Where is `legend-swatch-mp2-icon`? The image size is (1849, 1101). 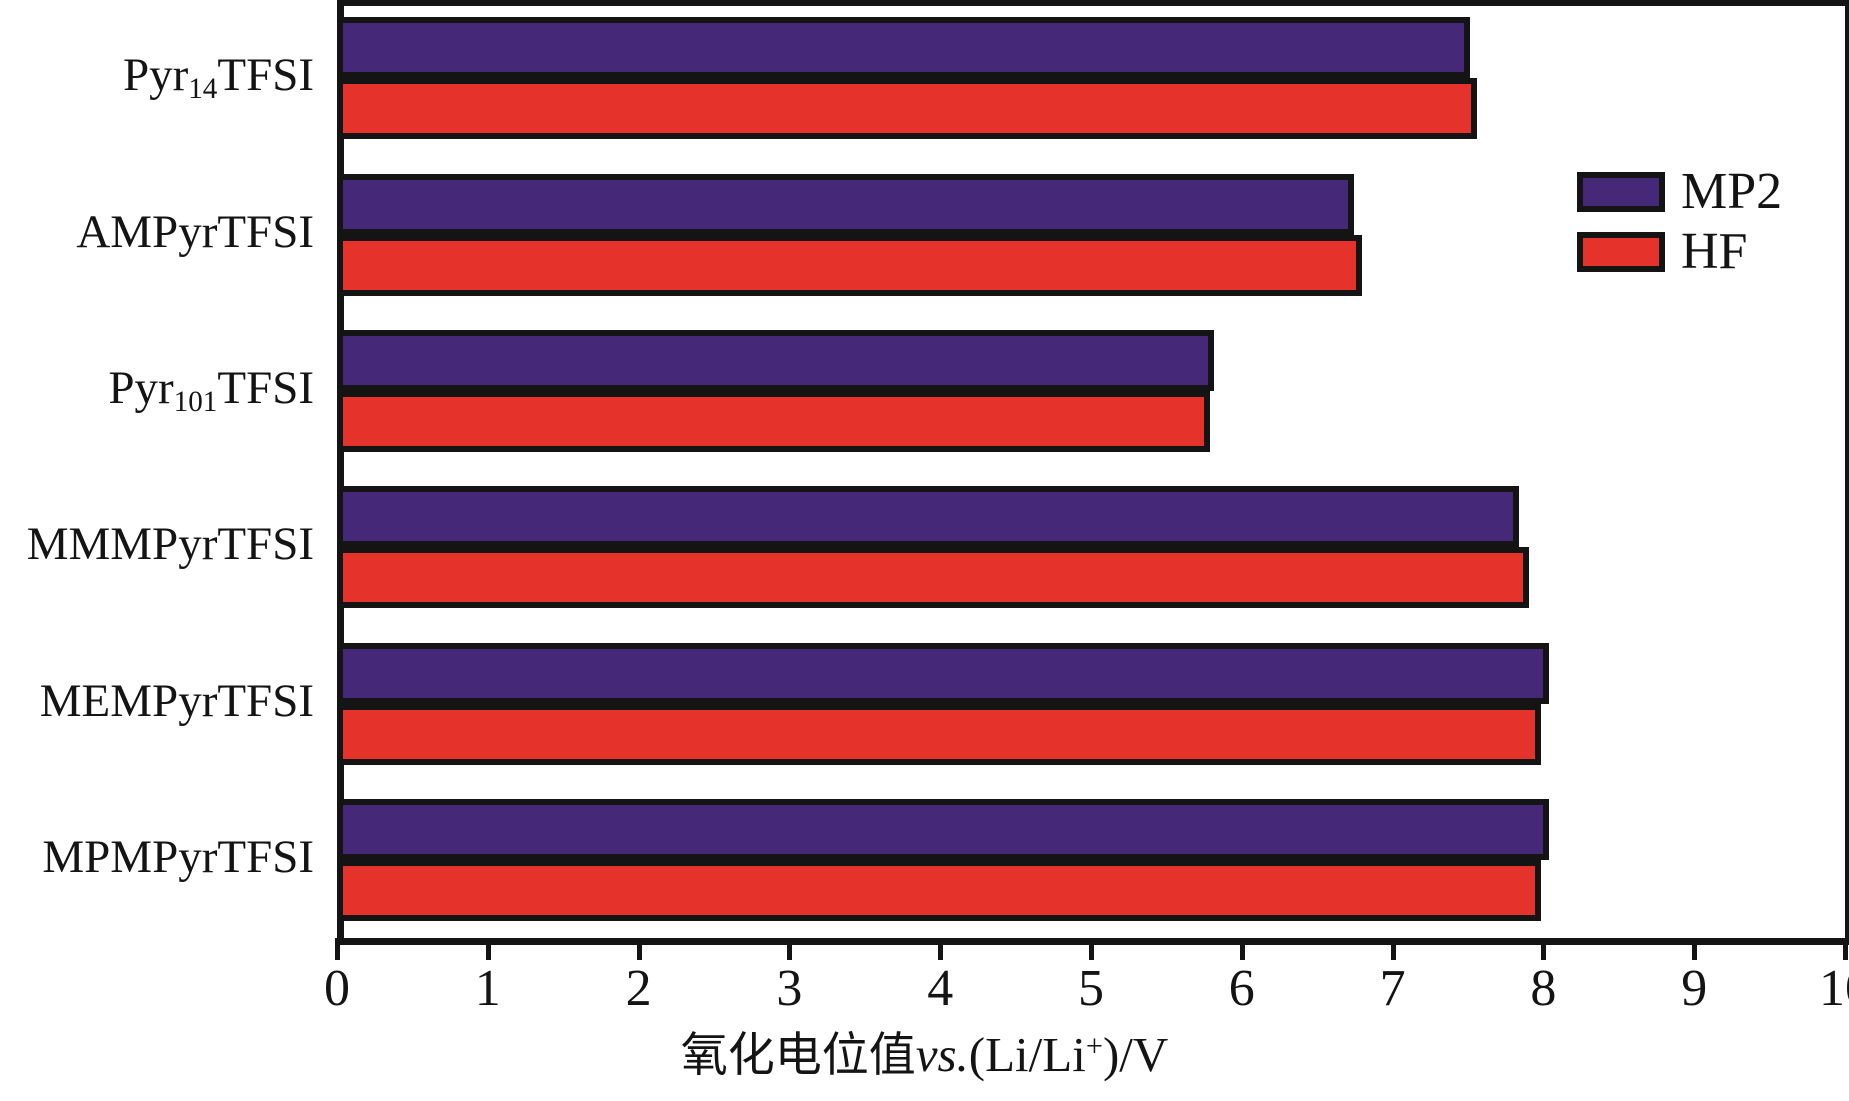 legend-swatch-mp2-icon is located at coordinates (1621, 192).